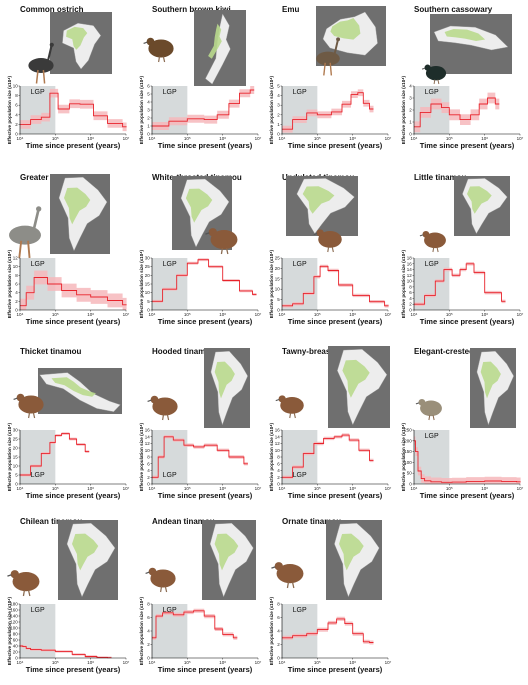 The image size is (528, 685). I want to click on crested-tinamou-icon, so click(428, 409).